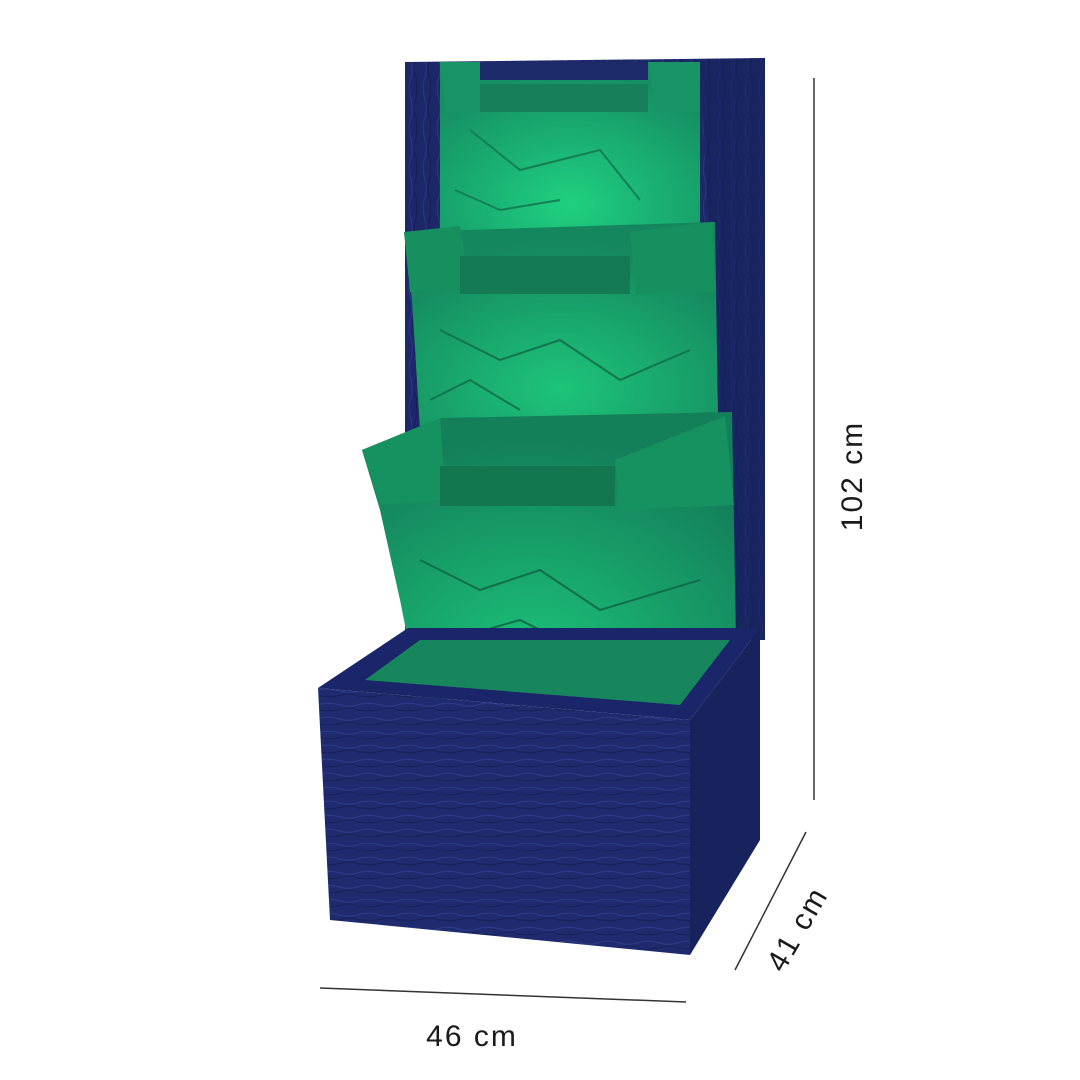 This screenshot has width=1080, height=1080. I want to click on width-dimension-line, so click(503, 995).